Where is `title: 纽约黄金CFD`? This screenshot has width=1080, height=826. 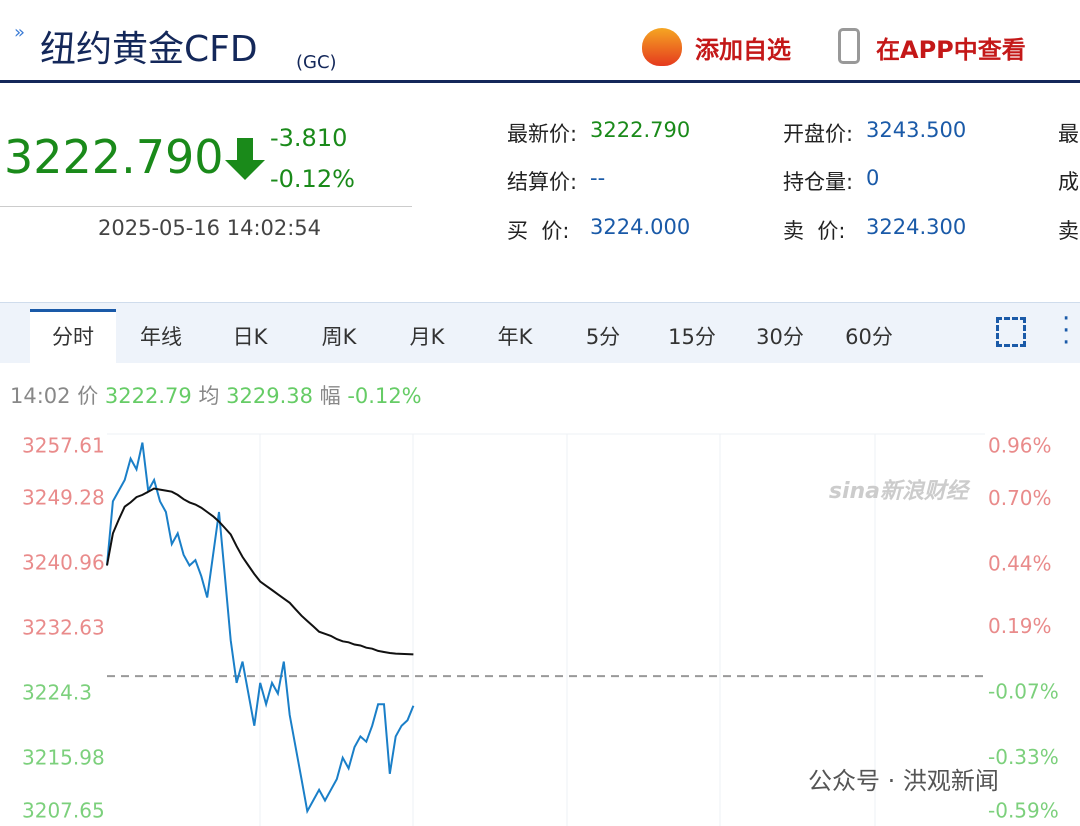
title: 纽约黄金CFD is located at coordinates (149, 49).